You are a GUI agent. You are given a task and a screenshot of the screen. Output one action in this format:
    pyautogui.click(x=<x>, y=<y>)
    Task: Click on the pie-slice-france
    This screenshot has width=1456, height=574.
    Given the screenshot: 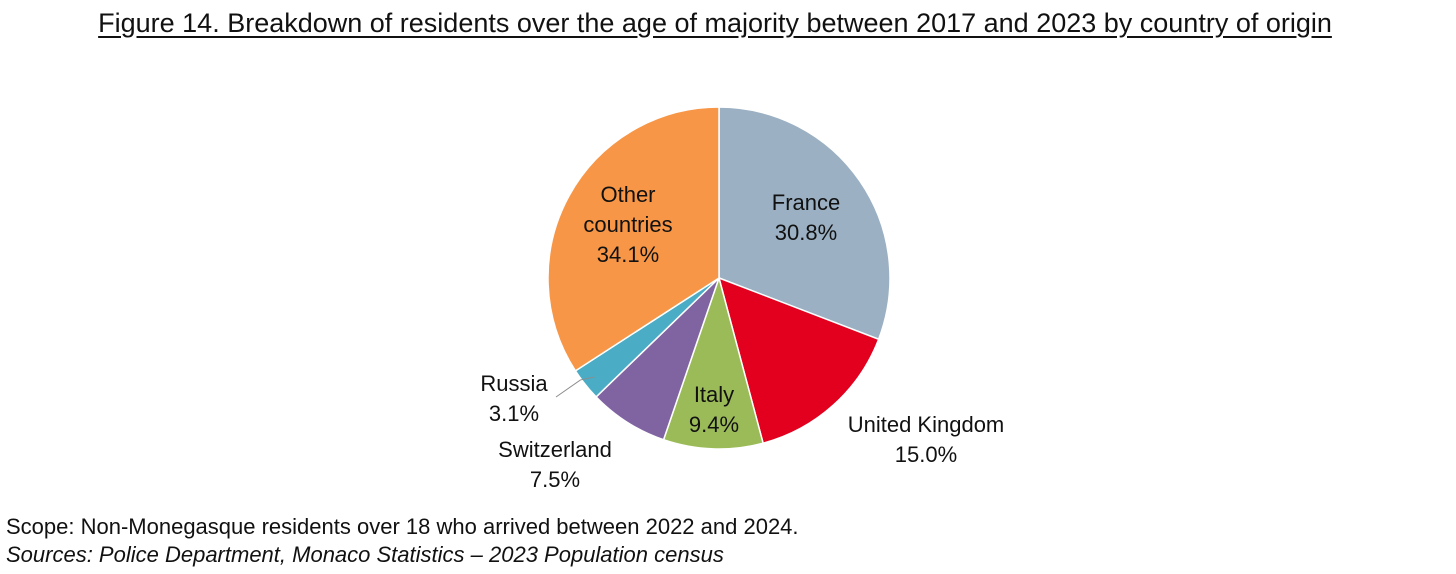 What is the action you would take?
    pyautogui.click(x=804, y=223)
    